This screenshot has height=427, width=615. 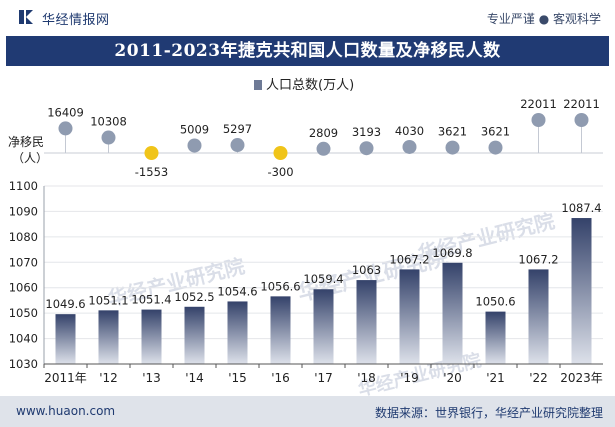 What do you see at coordinates (108, 122) in the screenshot?
I see `migration-value-label: 10308` at bounding box center [108, 122].